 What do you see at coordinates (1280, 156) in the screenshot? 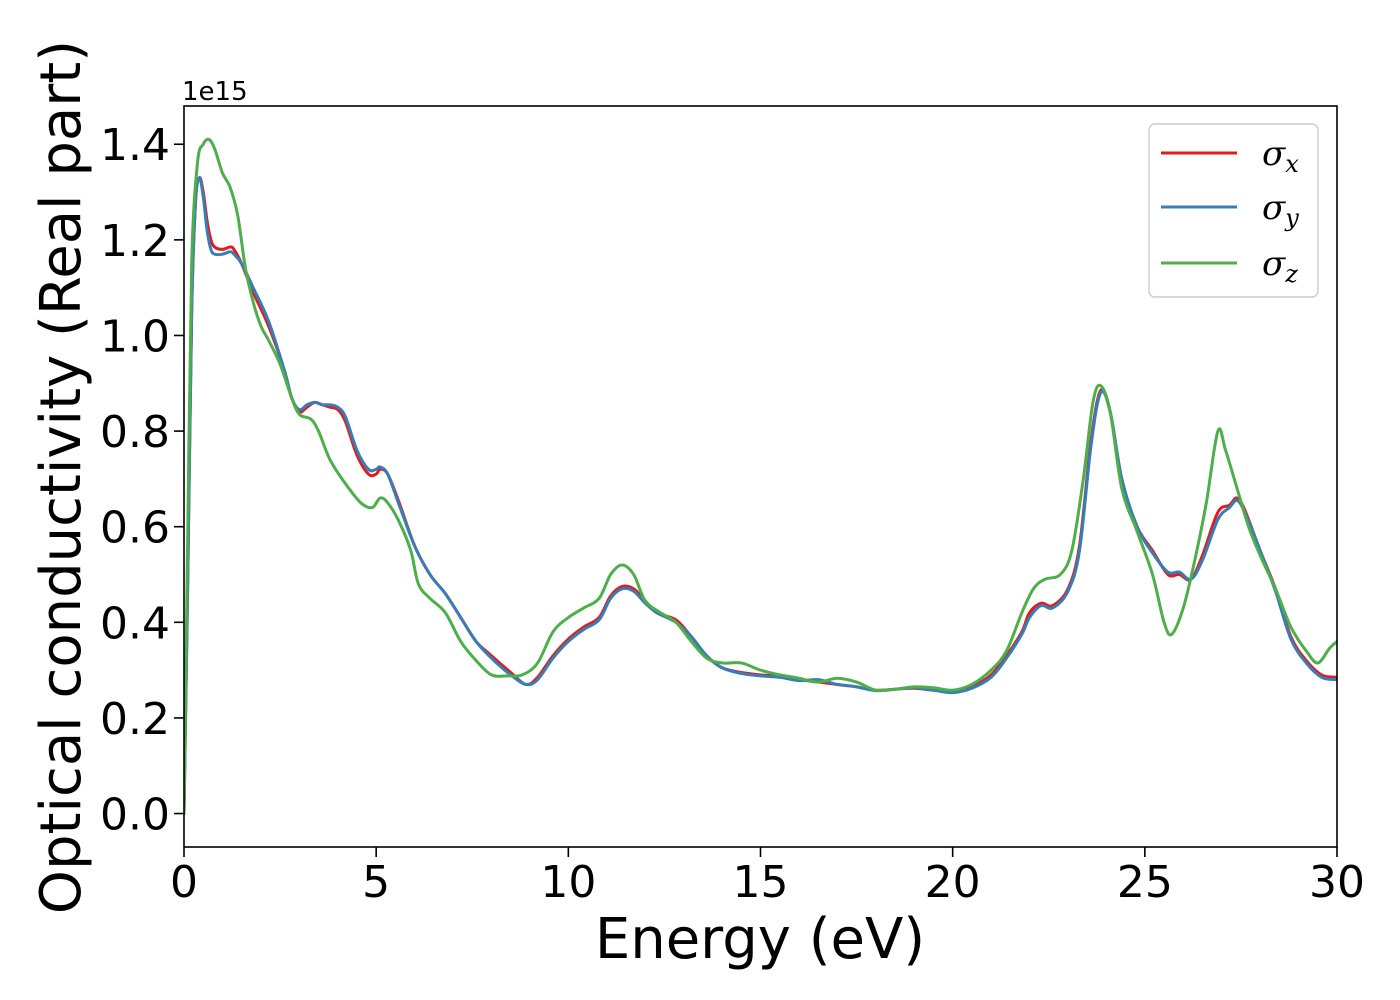
I see `legend-label: σx` at bounding box center [1280, 156].